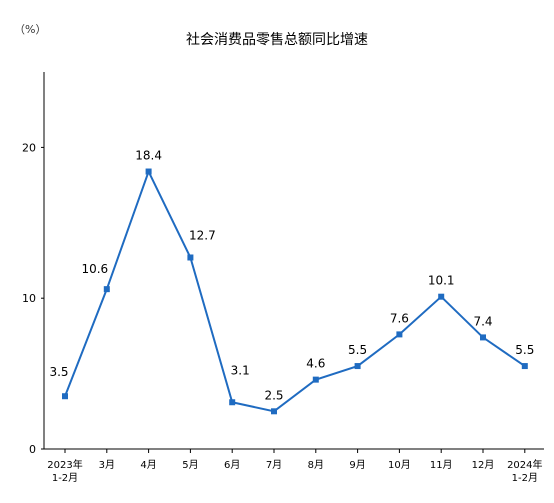 The height and width of the screenshot is (503, 554). What do you see at coordinates (148, 156) in the screenshot?
I see `data-label: 18.4` at bounding box center [148, 156].